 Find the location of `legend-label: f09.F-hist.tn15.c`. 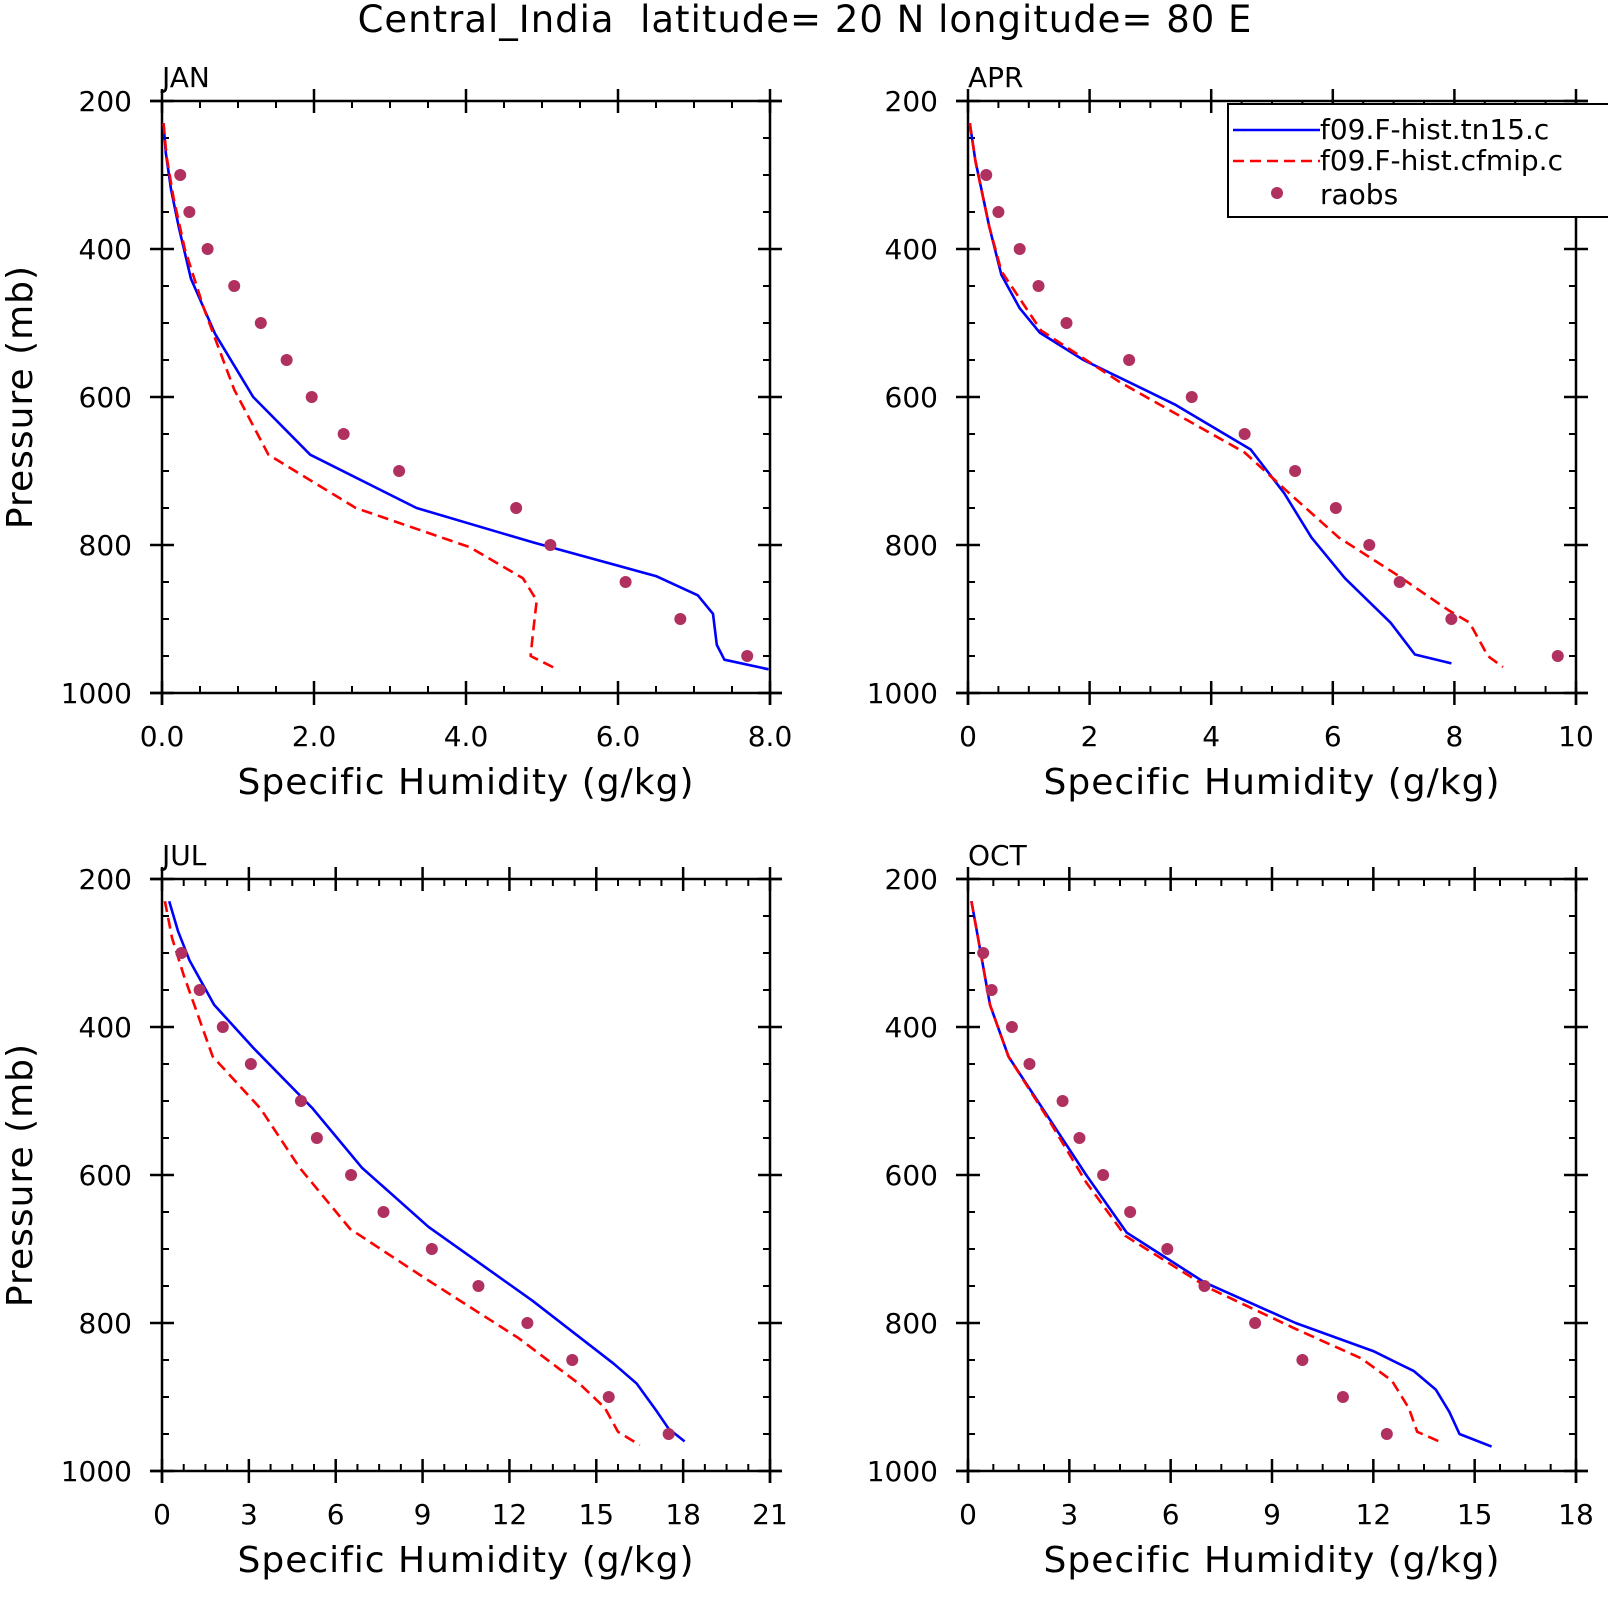

legend-label: f09.F-hist.tn15.c is located at coordinates (1434, 129).